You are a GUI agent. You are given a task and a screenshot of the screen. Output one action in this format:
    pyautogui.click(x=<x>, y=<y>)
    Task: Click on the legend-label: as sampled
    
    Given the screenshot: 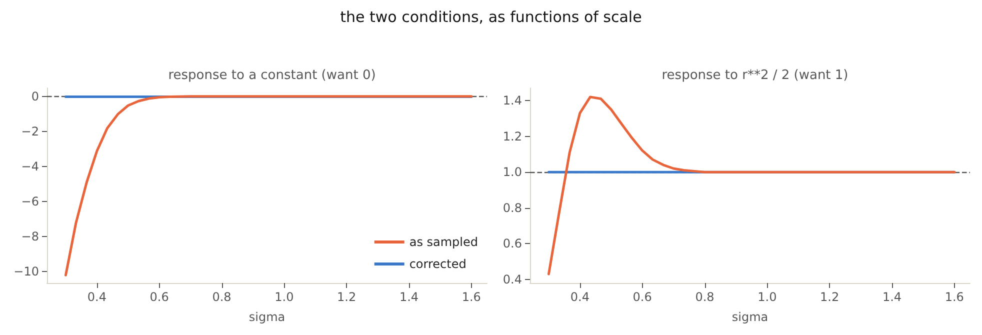 What is the action you would take?
    pyautogui.click(x=443, y=242)
    